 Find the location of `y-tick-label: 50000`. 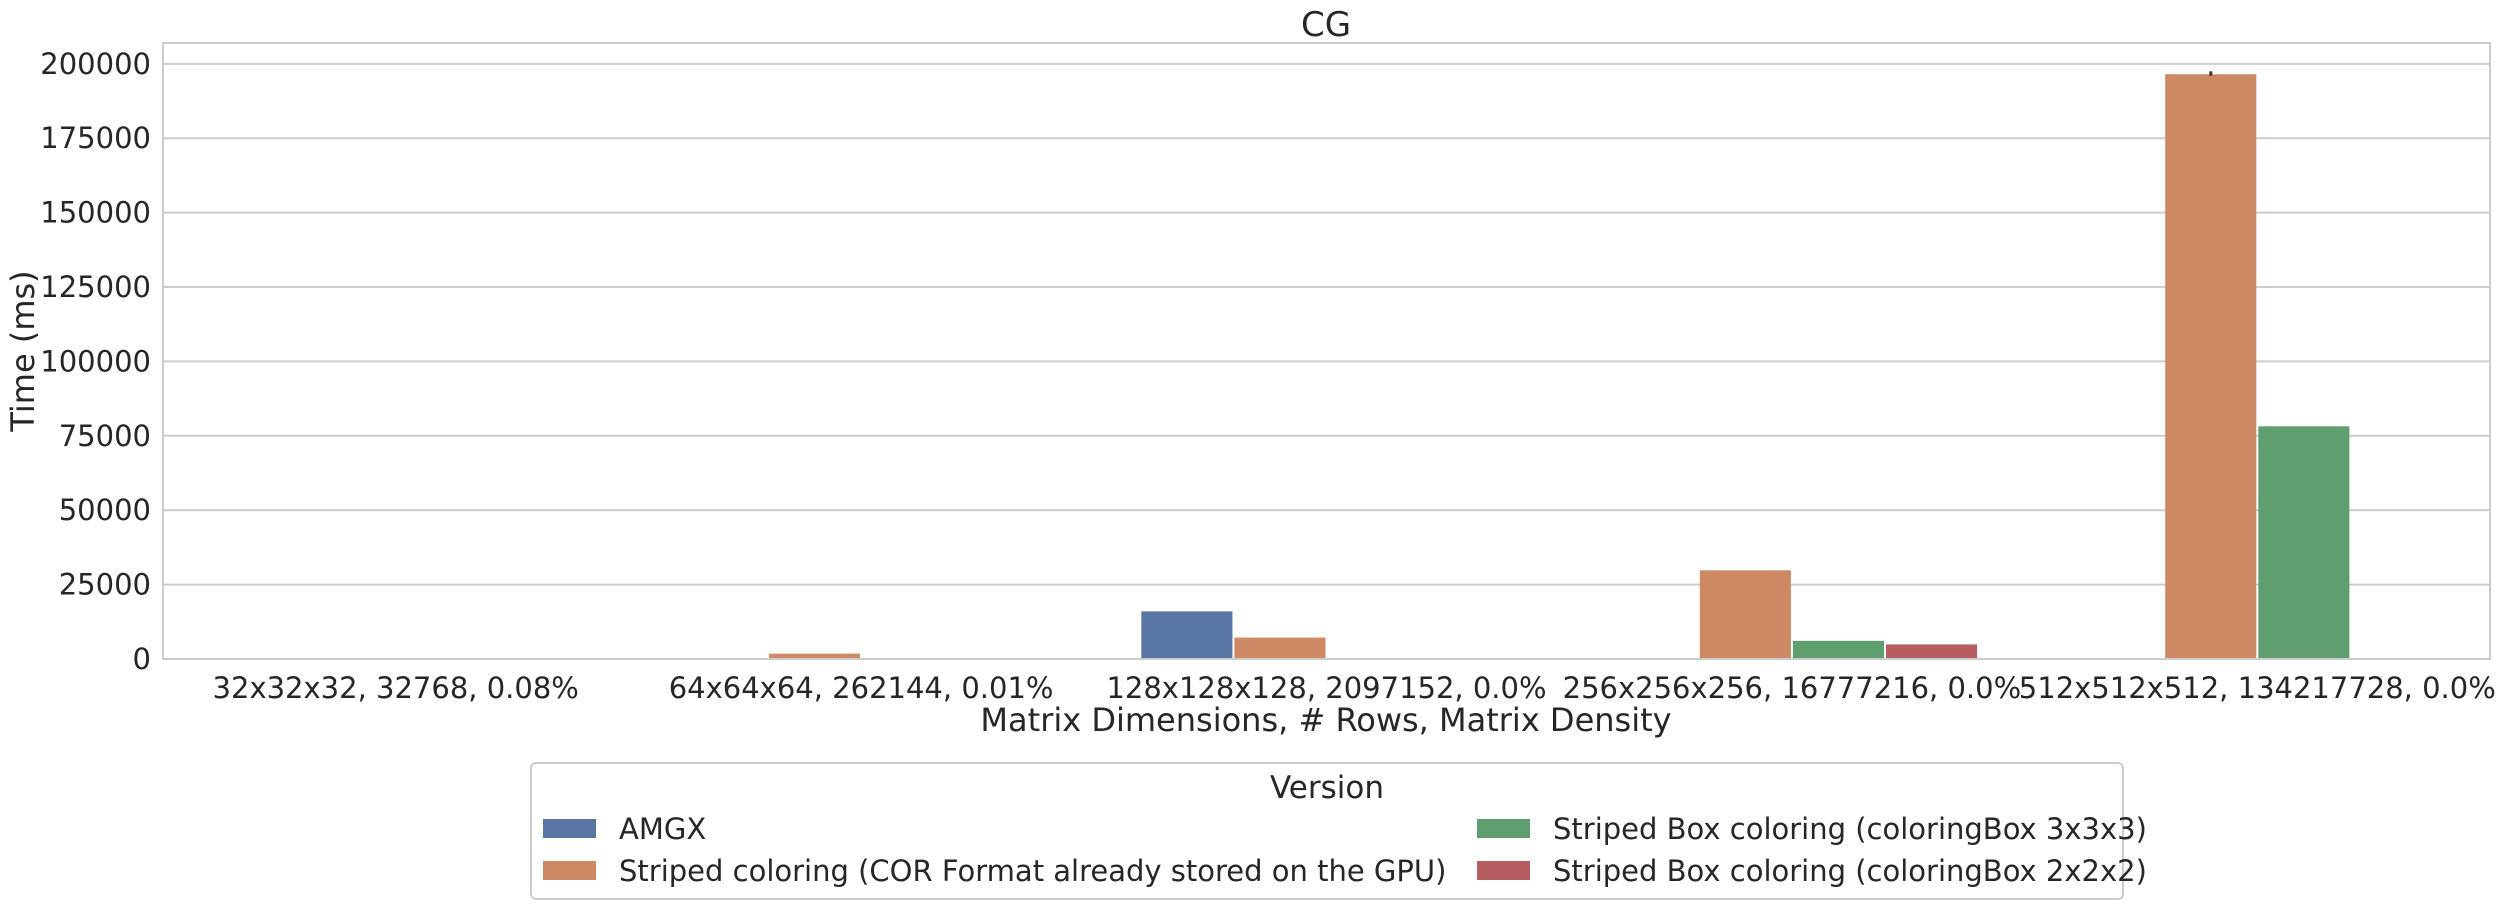

y-tick-label: 50000 is located at coordinates (105, 510).